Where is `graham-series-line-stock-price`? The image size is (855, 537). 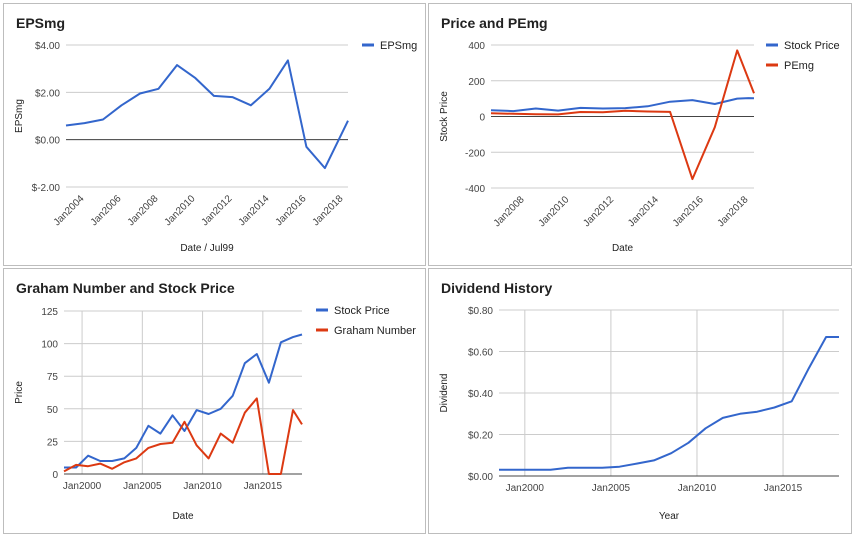 graham-series-line-stock-price is located at coordinates (183, 401).